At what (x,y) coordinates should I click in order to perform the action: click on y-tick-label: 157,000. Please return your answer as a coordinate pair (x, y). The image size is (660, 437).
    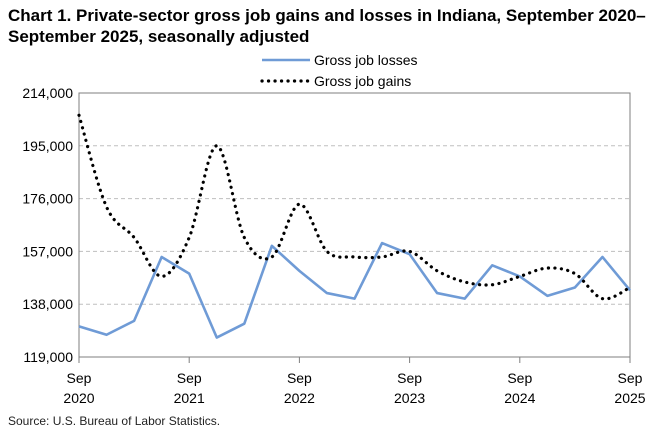
    Looking at the image, I should click on (47, 251).